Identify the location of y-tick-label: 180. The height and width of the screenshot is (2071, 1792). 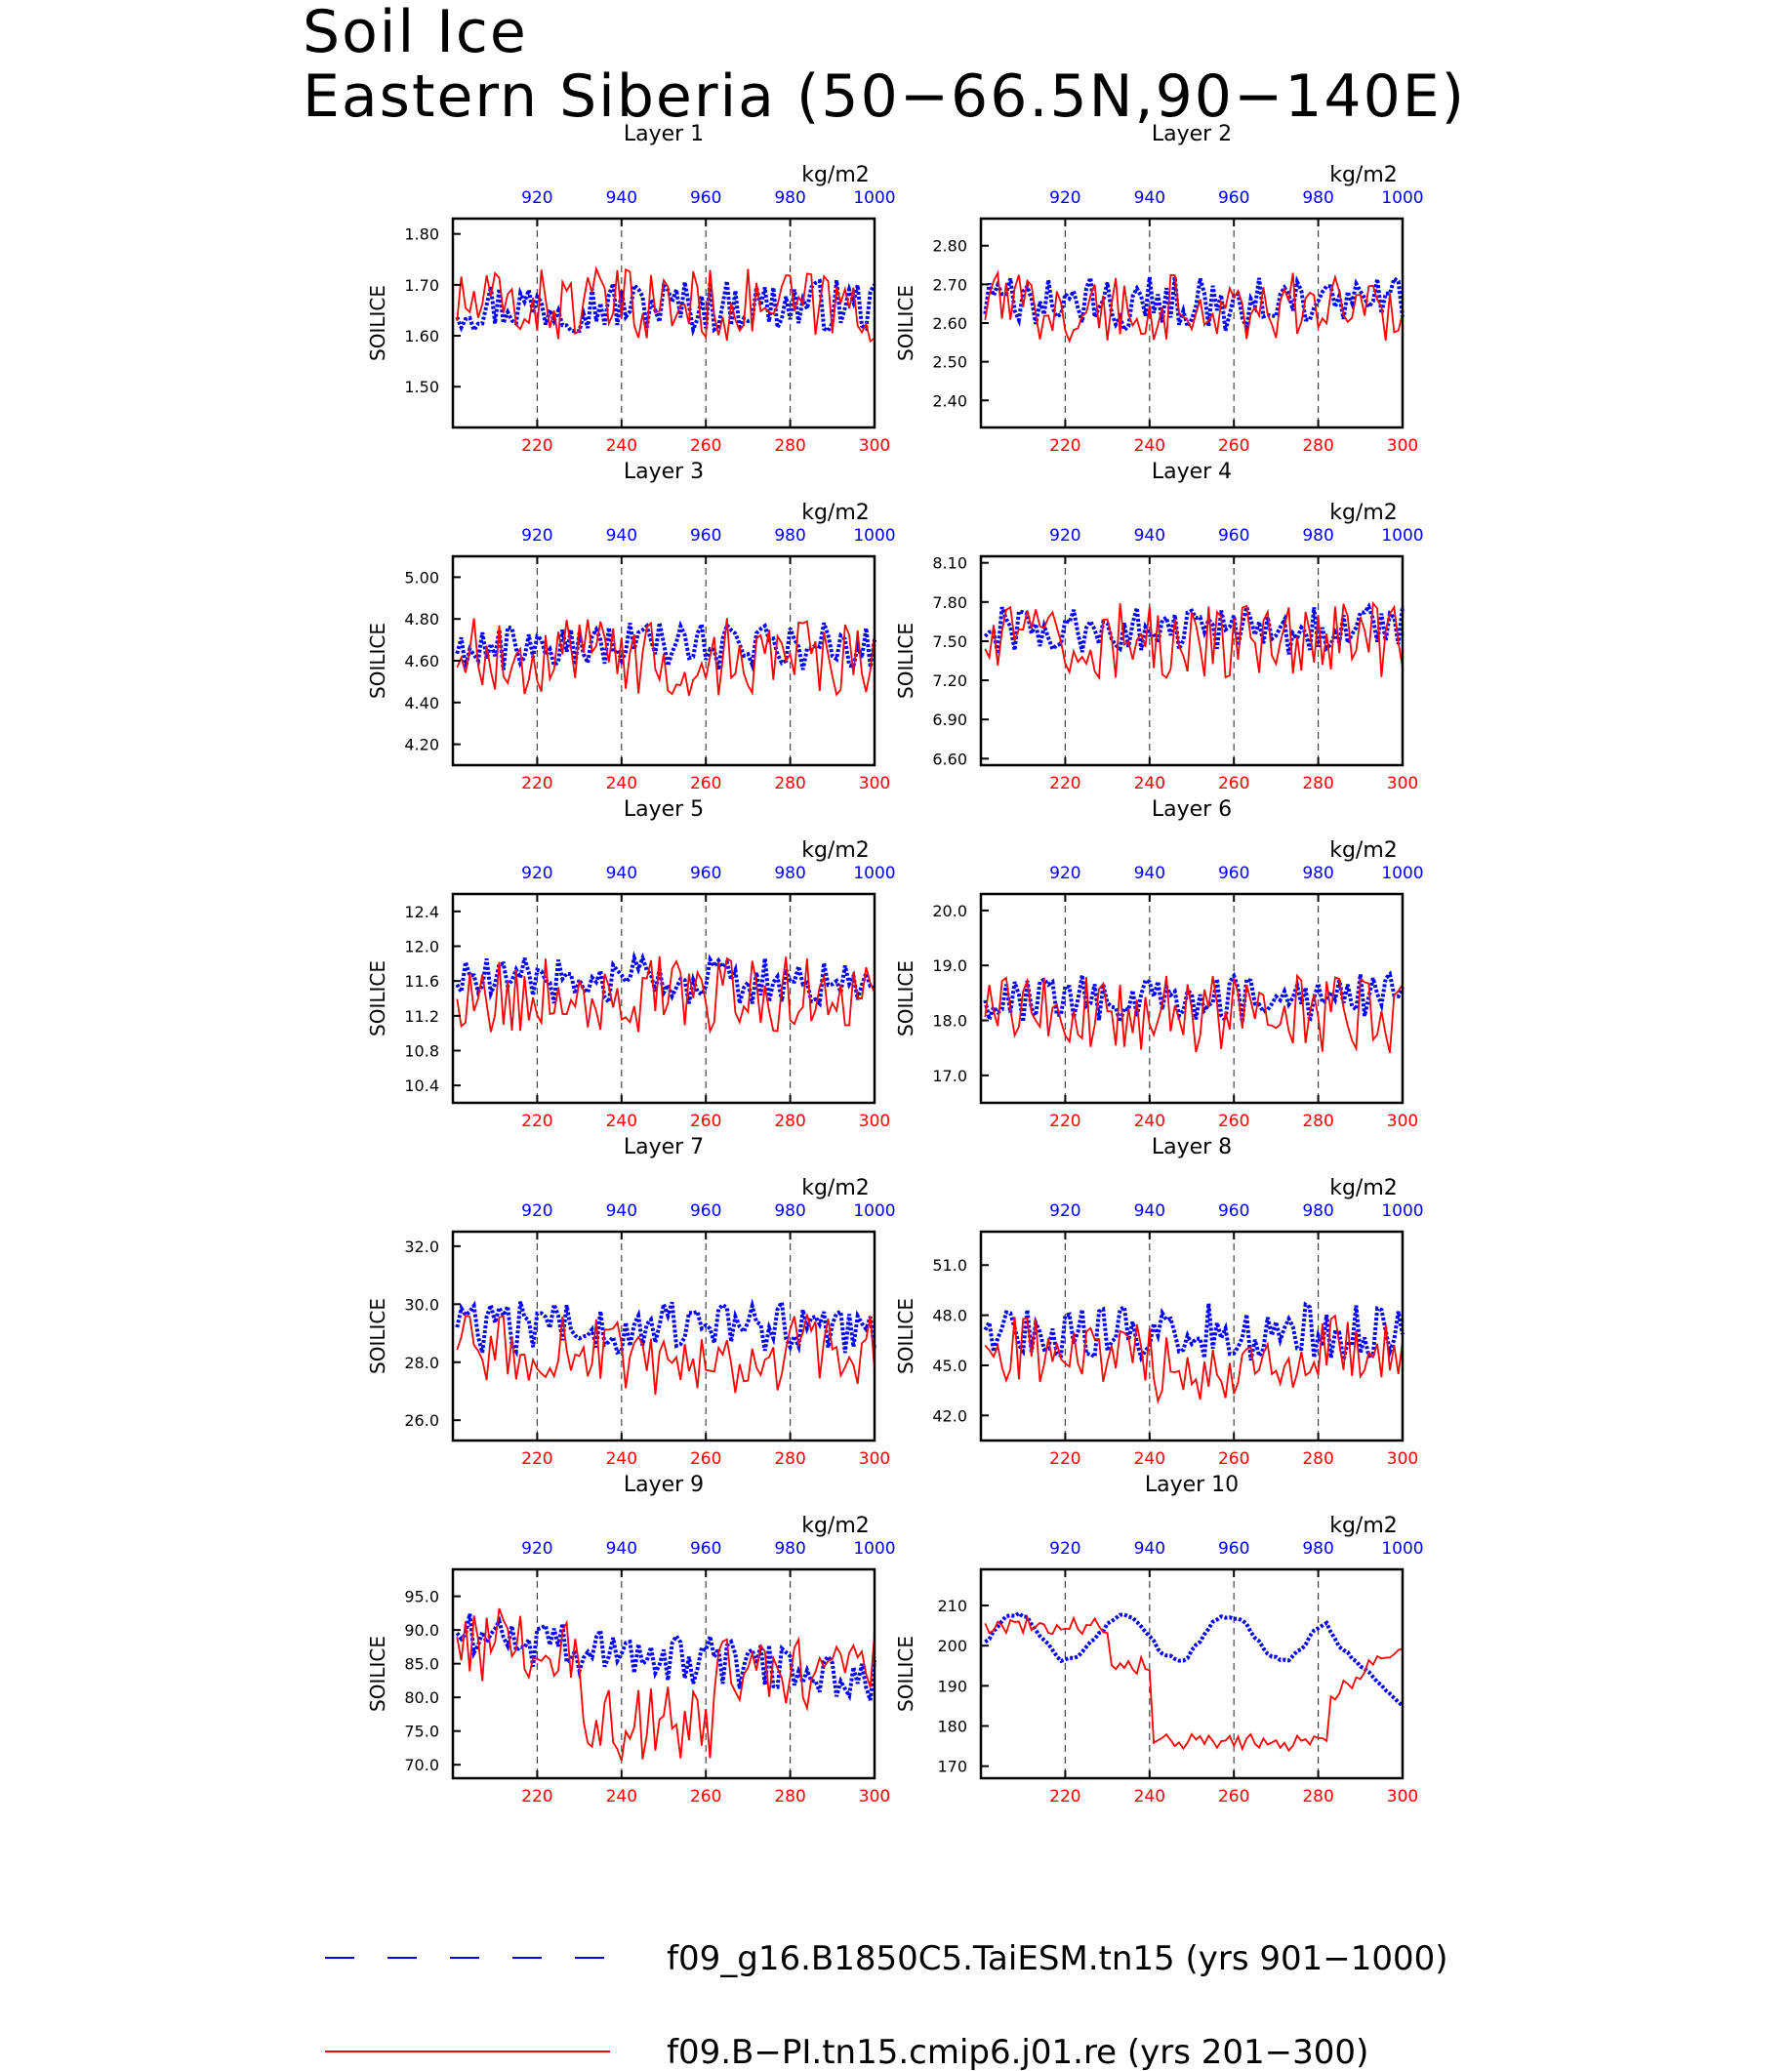
(952, 1727).